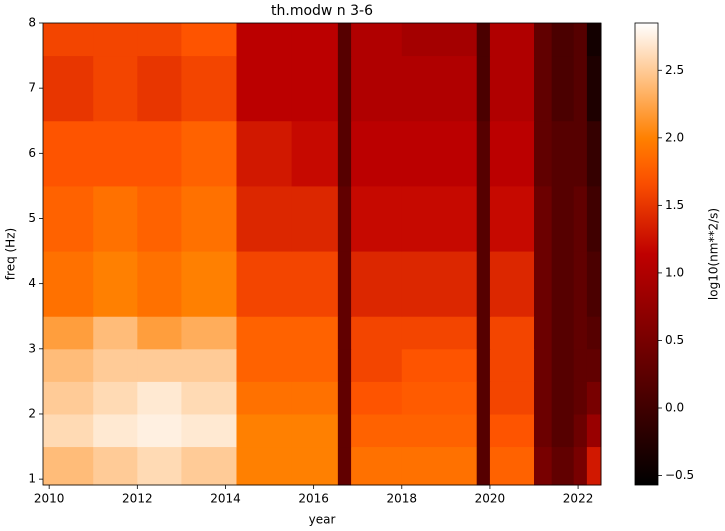  What do you see at coordinates (402, 499) in the screenshot?
I see `x-tick-label: 2018` at bounding box center [402, 499].